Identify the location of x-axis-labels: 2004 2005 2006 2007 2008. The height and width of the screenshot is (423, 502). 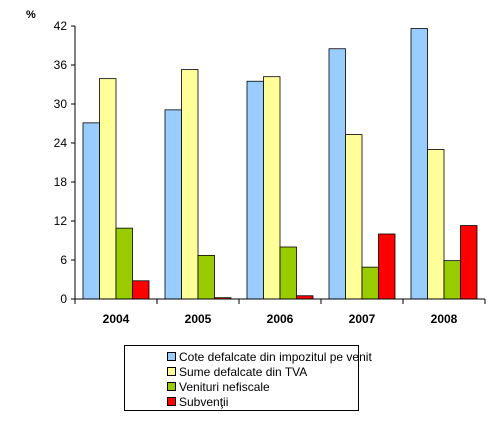
(280, 319).